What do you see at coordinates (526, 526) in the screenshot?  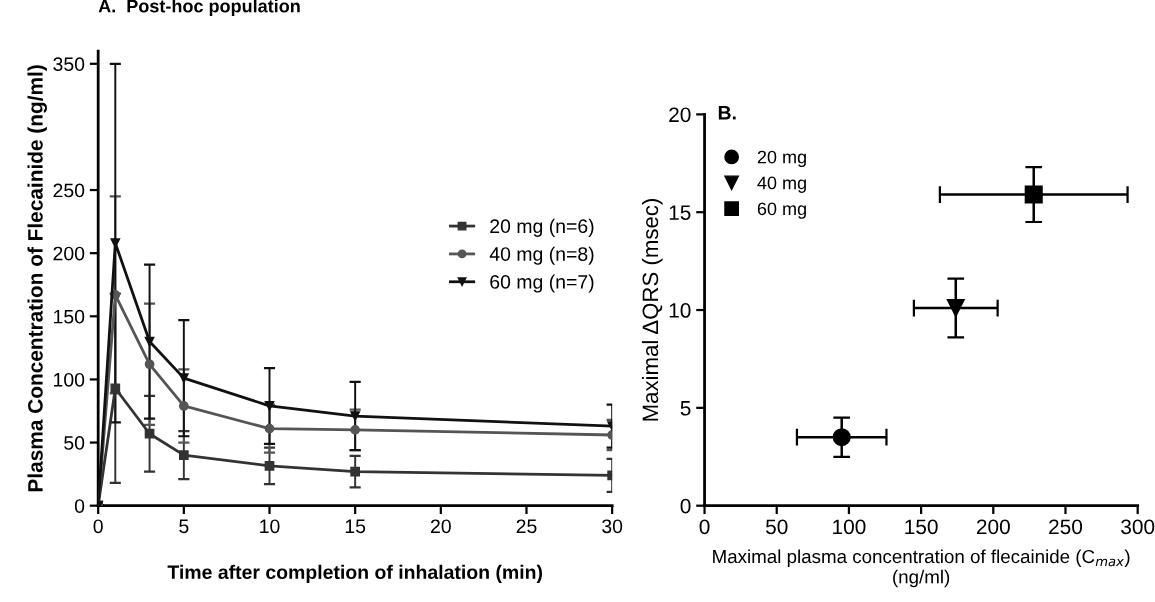 I see `x-tick-label: 25` at bounding box center [526, 526].